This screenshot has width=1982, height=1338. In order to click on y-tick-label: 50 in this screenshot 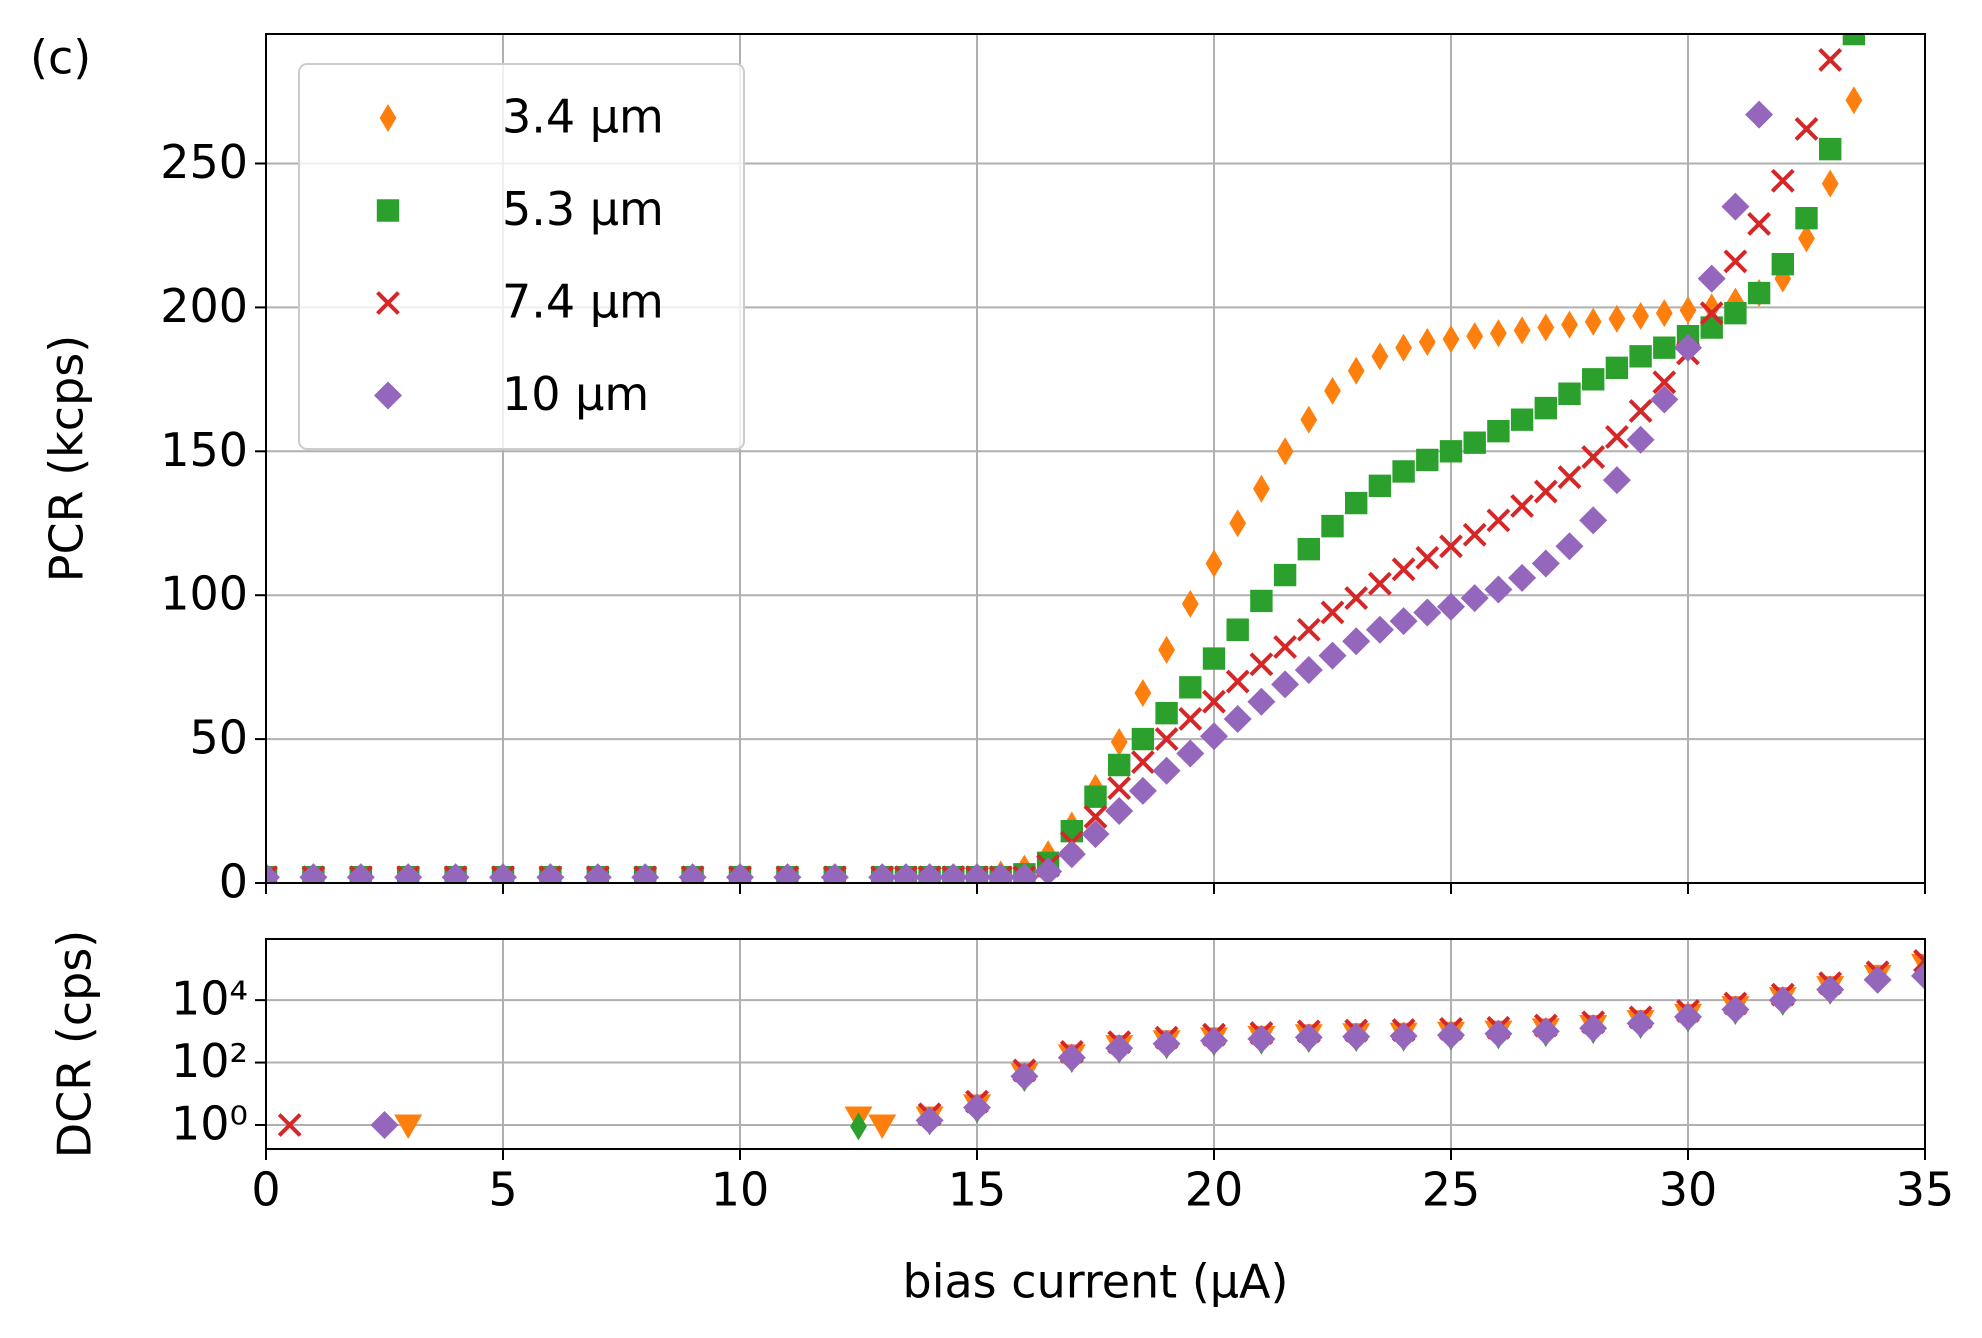, I will do `click(218, 738)`.